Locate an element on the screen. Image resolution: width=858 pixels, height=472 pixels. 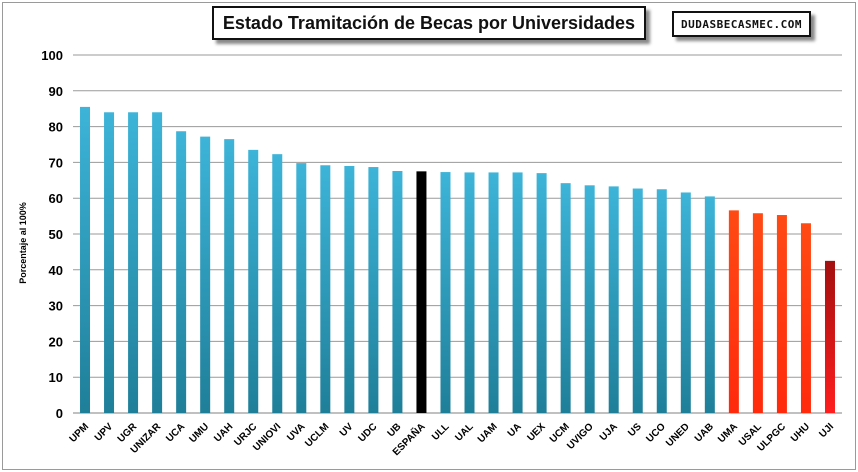
bar-uca is located at coordinates (181, 272).